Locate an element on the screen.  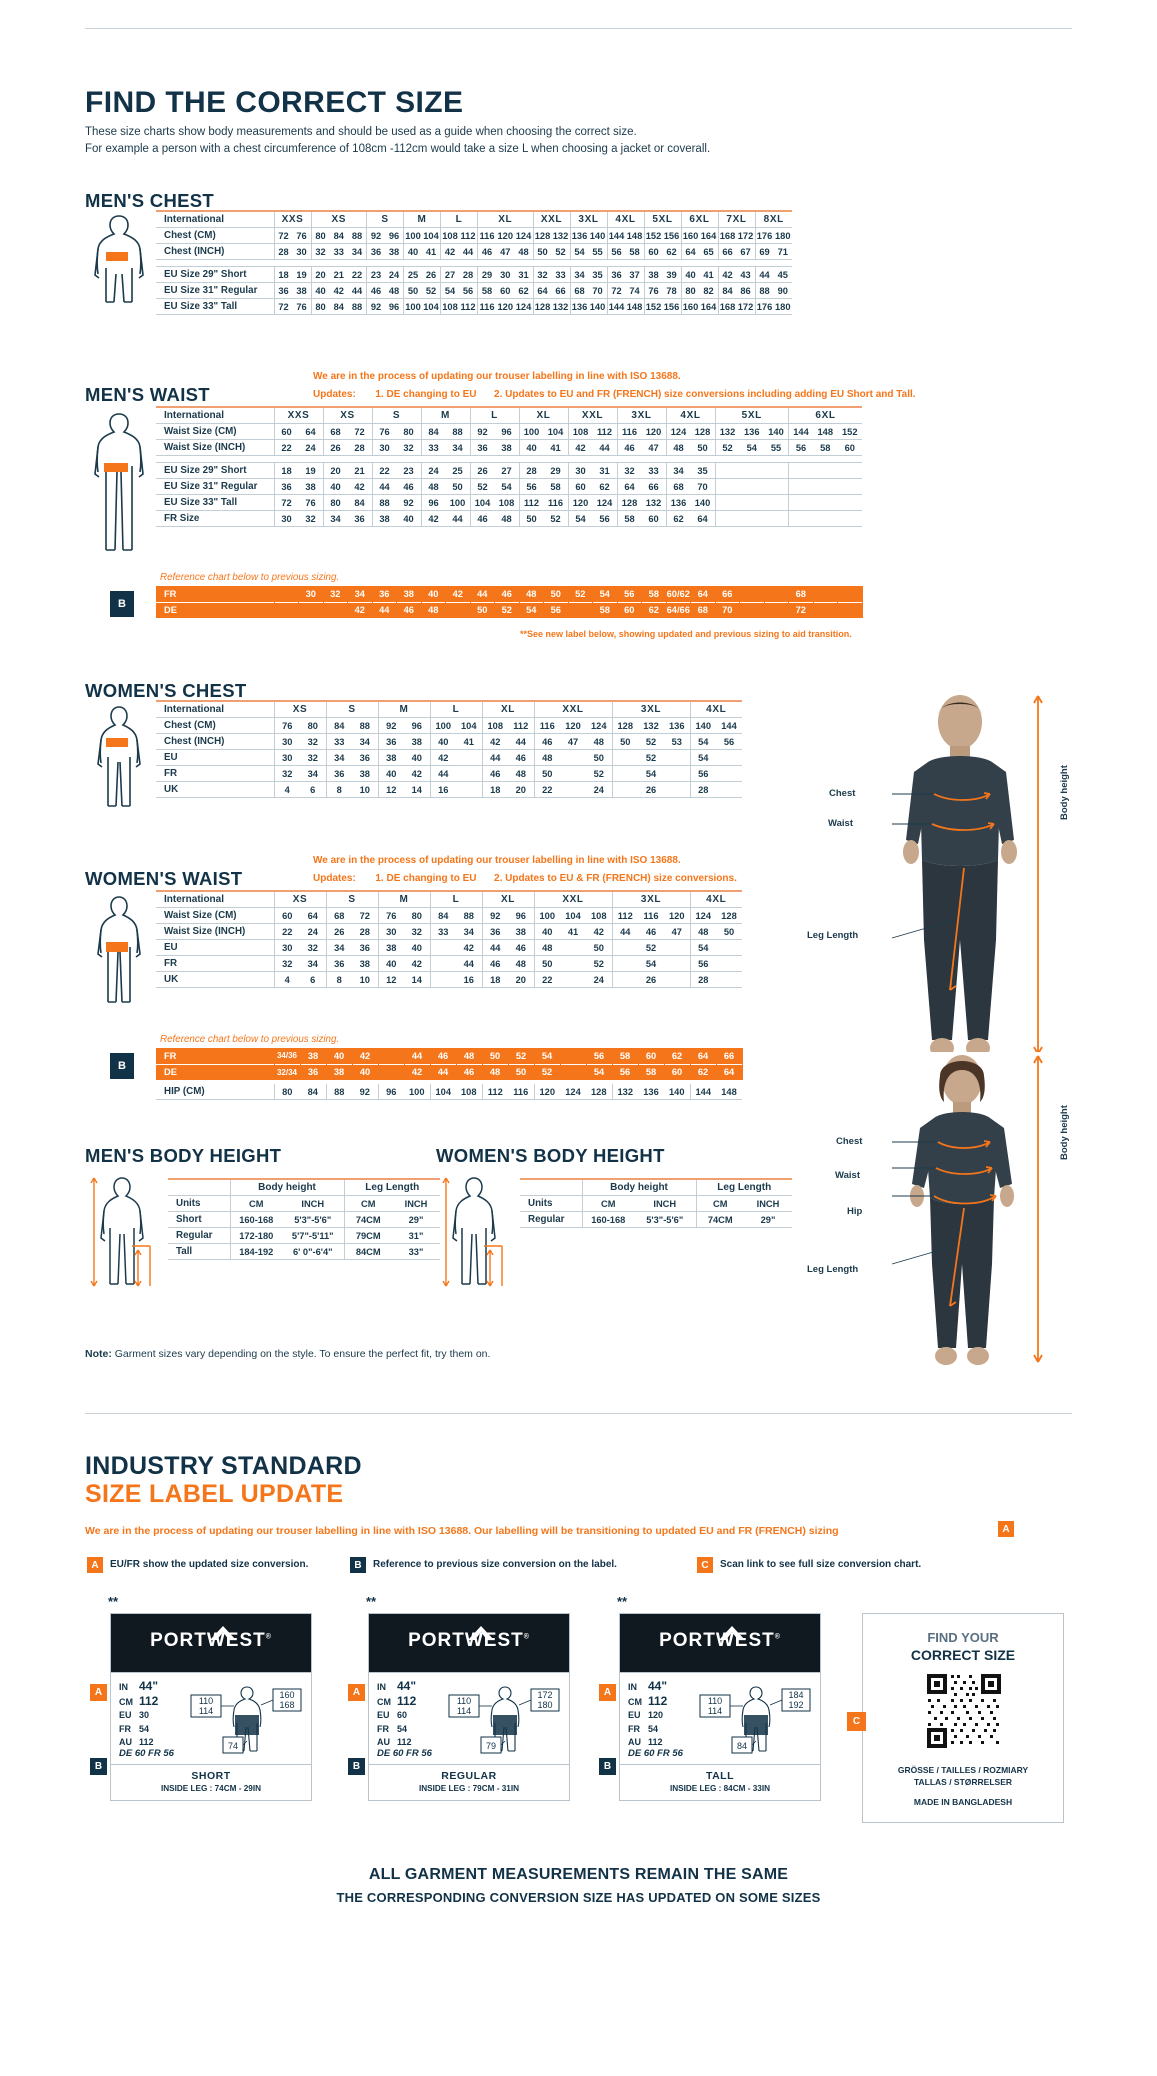
orange-row: DE 32/34 36 38 40 42 44 46 48 50 52 54 56 58 60 62 64 is located at coordinates (449, 1071).